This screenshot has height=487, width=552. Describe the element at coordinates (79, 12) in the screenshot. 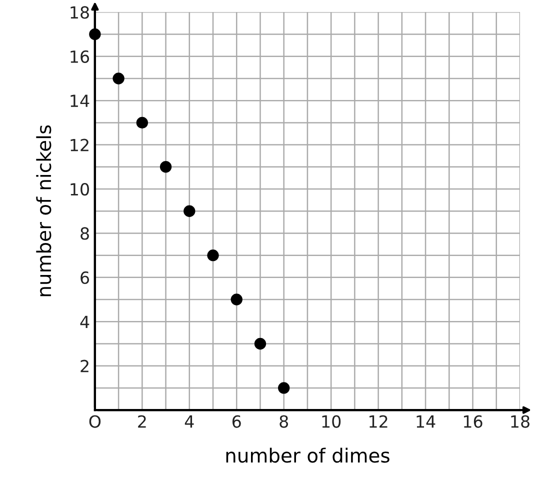

I see `y-tick-label: 18` at that location.